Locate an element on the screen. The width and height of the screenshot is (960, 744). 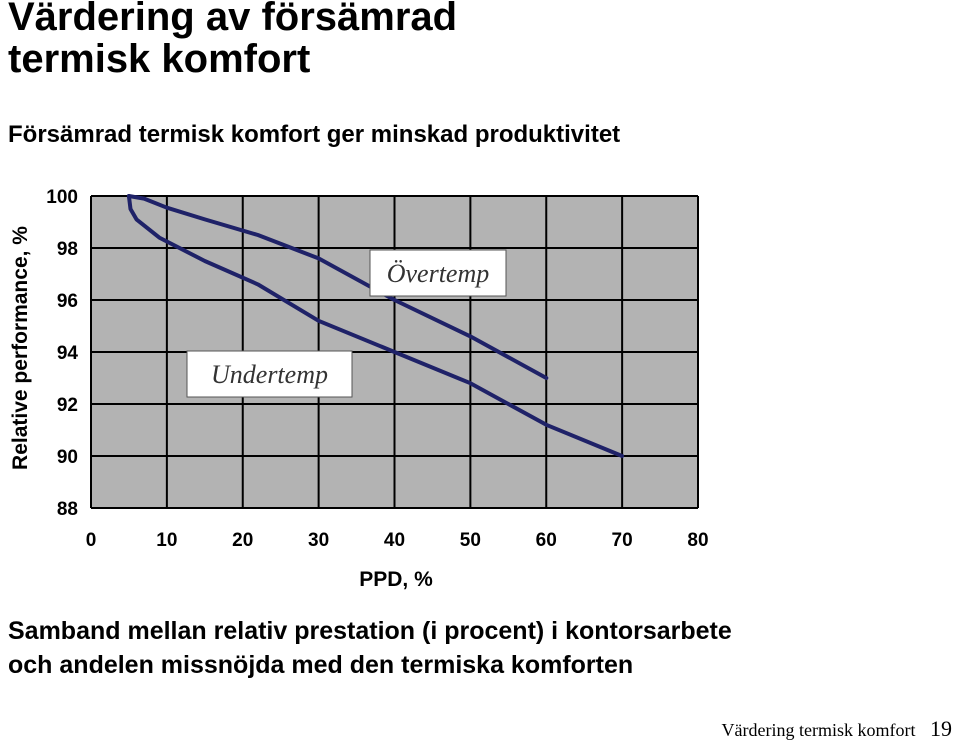
page-number: 19 is located at coordinates (941, 728).